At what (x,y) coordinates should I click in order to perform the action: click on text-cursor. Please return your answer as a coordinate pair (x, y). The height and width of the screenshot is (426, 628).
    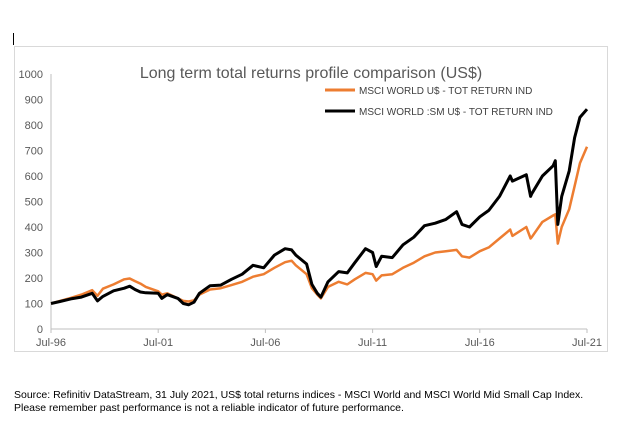
    Looking at the image, I should click on (13, 39).